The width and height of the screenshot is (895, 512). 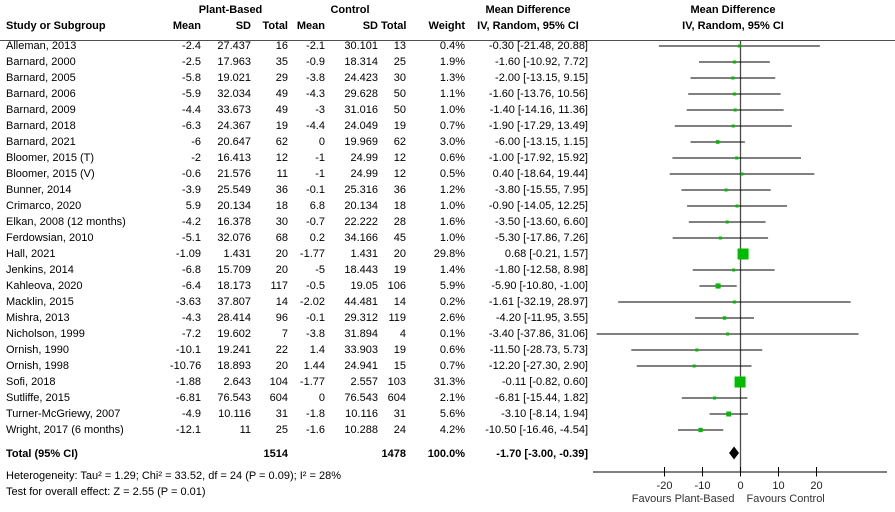 What do you see at coordinates (538, 302) in the screenshot?
I see `md-ci-text: -1.61 [-32.19, 28.97]` at bounding box center [538, 302].